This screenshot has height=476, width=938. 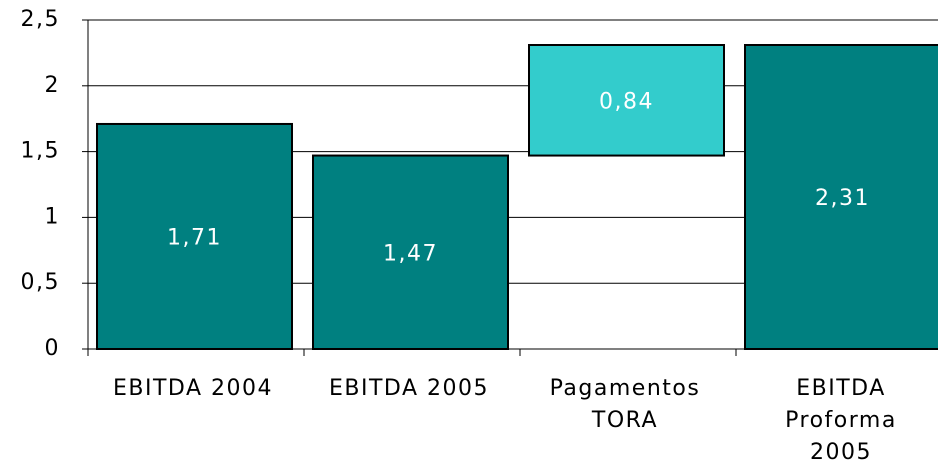 What do you see at coordinates (41, 151) in the screenshot?
I see `y-tick-label: 1,5` at bounding box center [41, 151].